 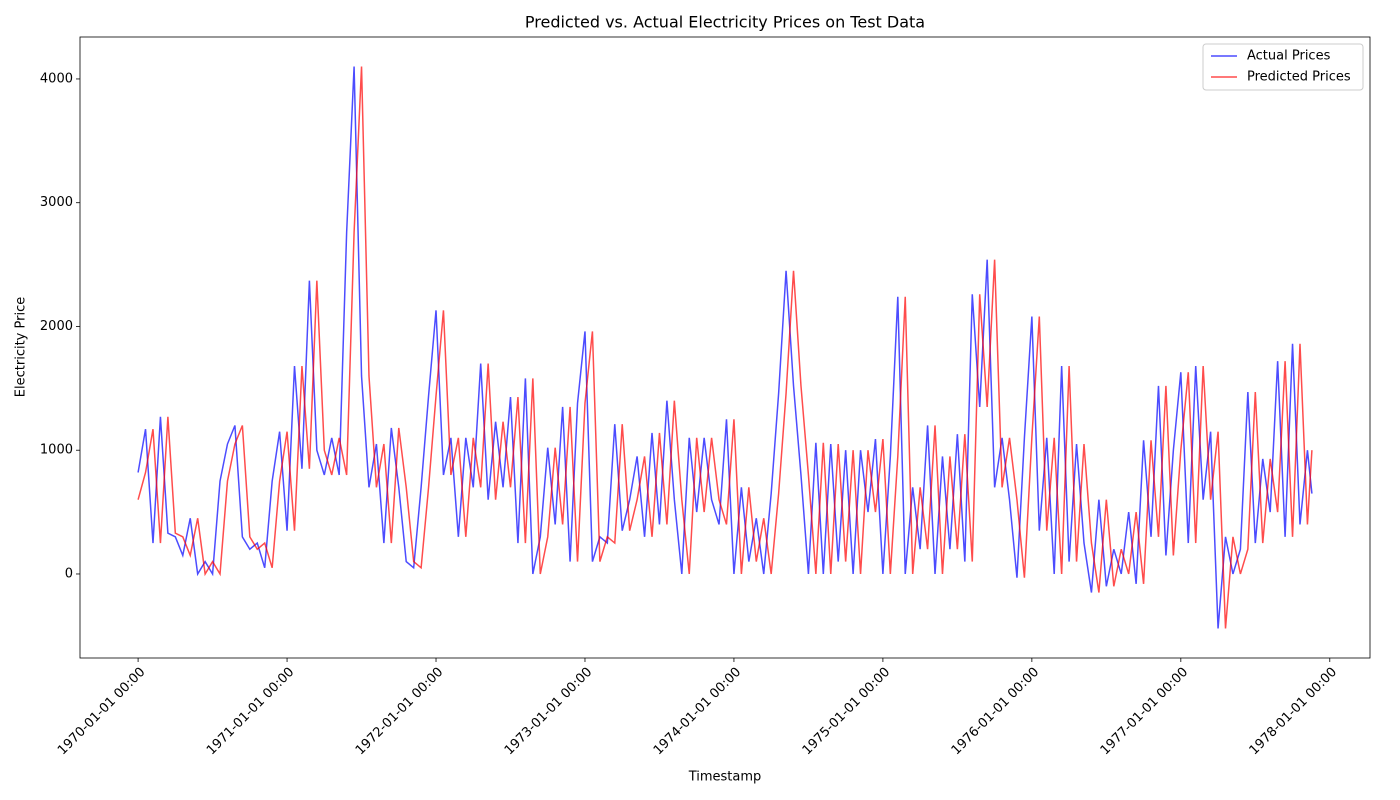 I want to click on y-tick-label: 2000, so click(x=56, y=326).